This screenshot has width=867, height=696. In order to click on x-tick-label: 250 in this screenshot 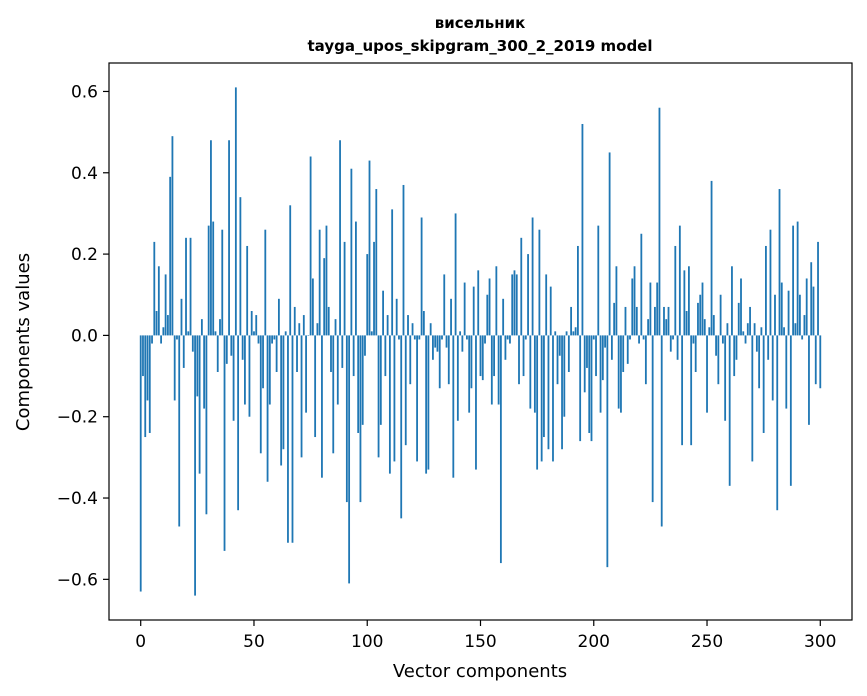, I will do `click(707, 642)`.